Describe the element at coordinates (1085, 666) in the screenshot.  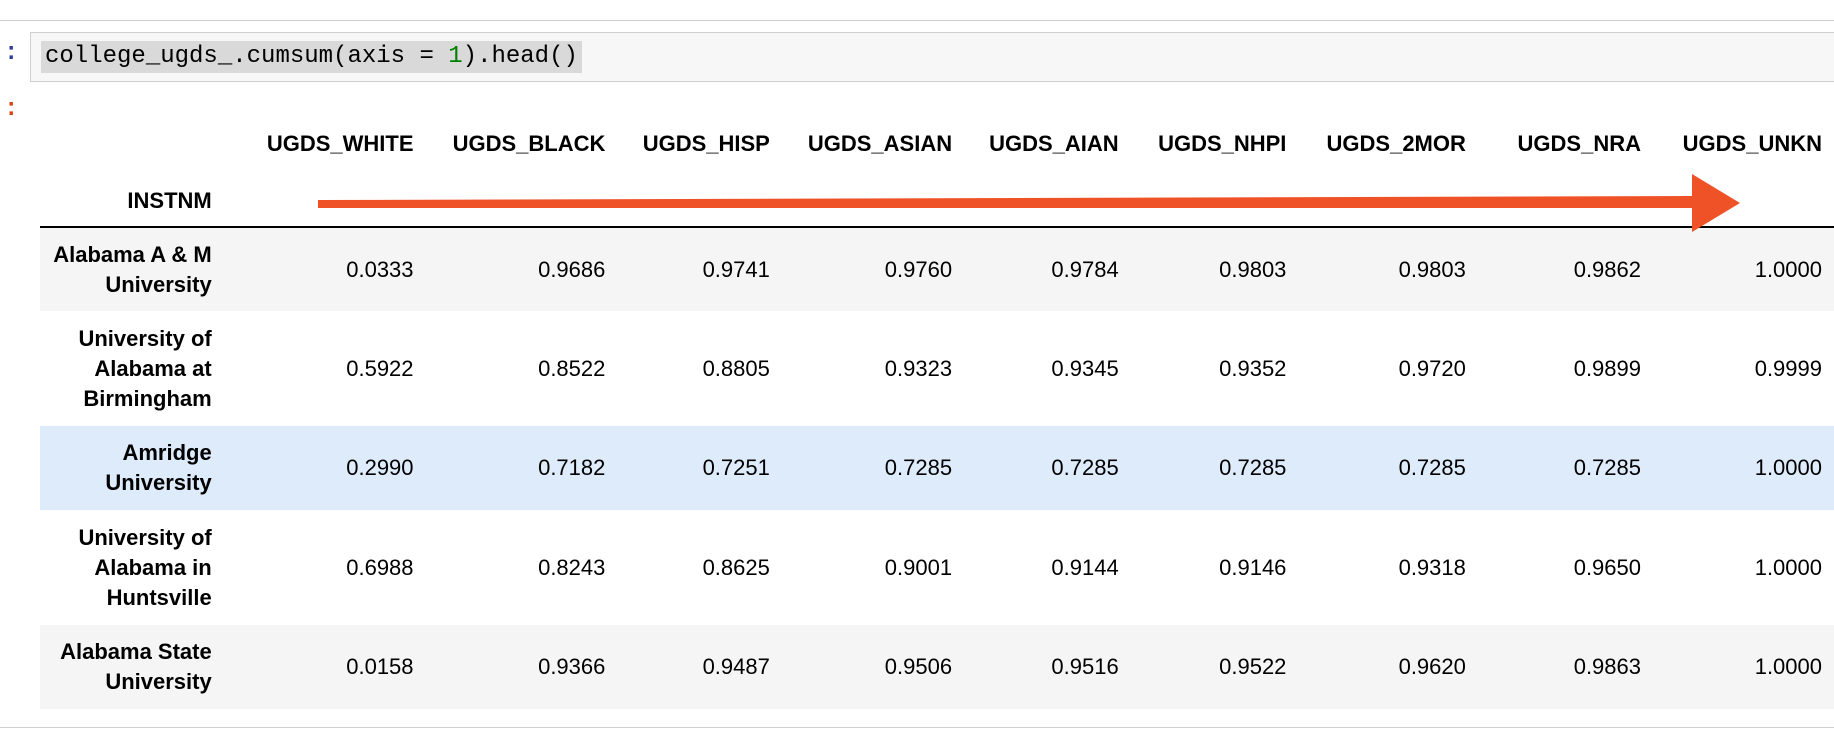
I see `table-cell: 0.9516` at that location.